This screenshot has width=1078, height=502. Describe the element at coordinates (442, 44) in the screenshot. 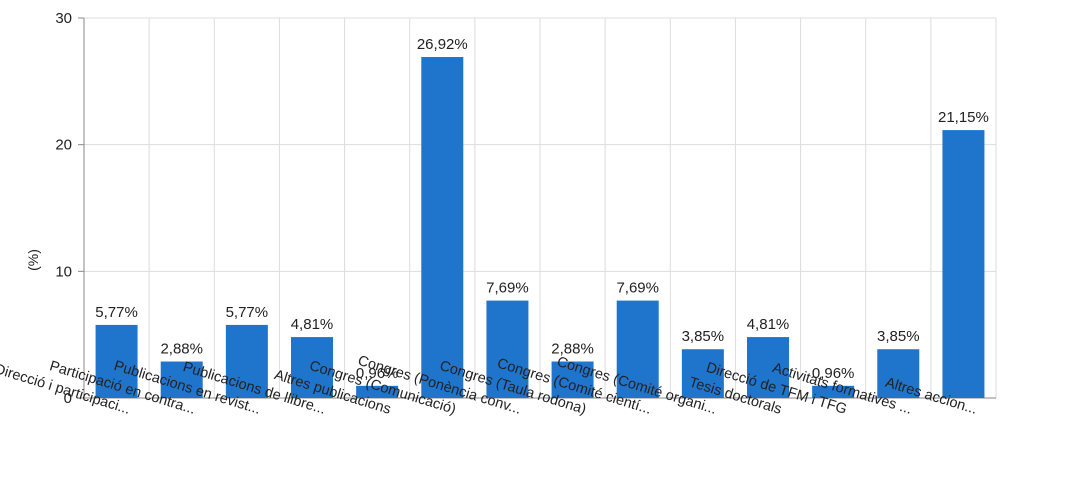

I see `data-label: 26,92%` at that location.